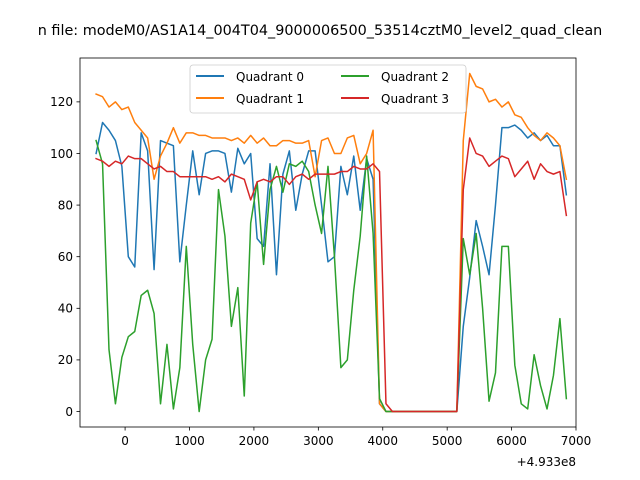 Image resolution: width=640 pixels, height=480 pixels. I want to click on x-tick-label: 0, so click(125, 441).